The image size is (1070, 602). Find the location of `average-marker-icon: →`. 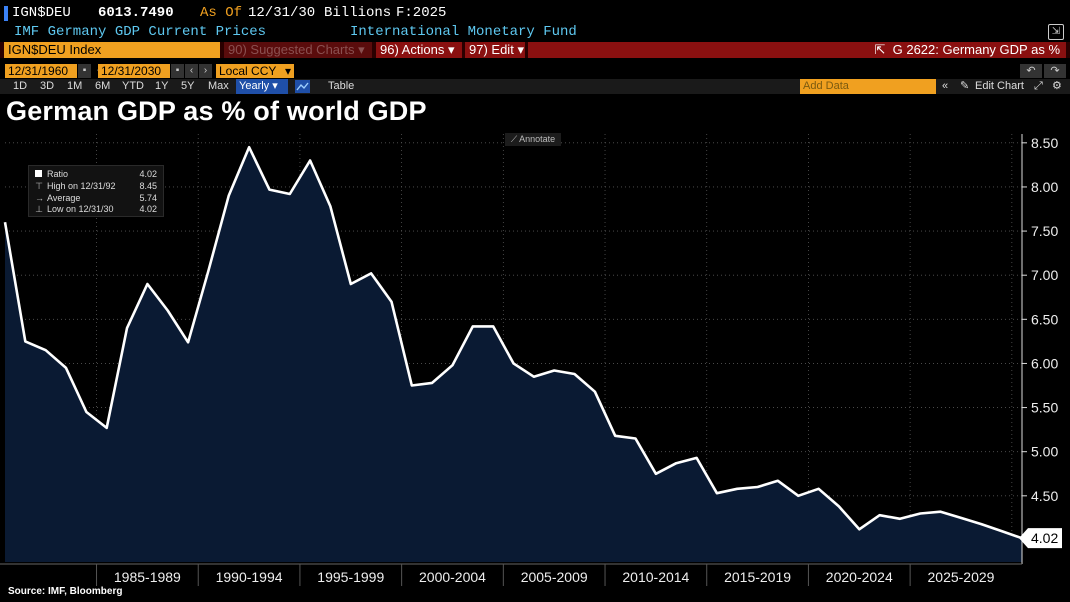

average-marker-icon: → is located at coordinates (39, 198).